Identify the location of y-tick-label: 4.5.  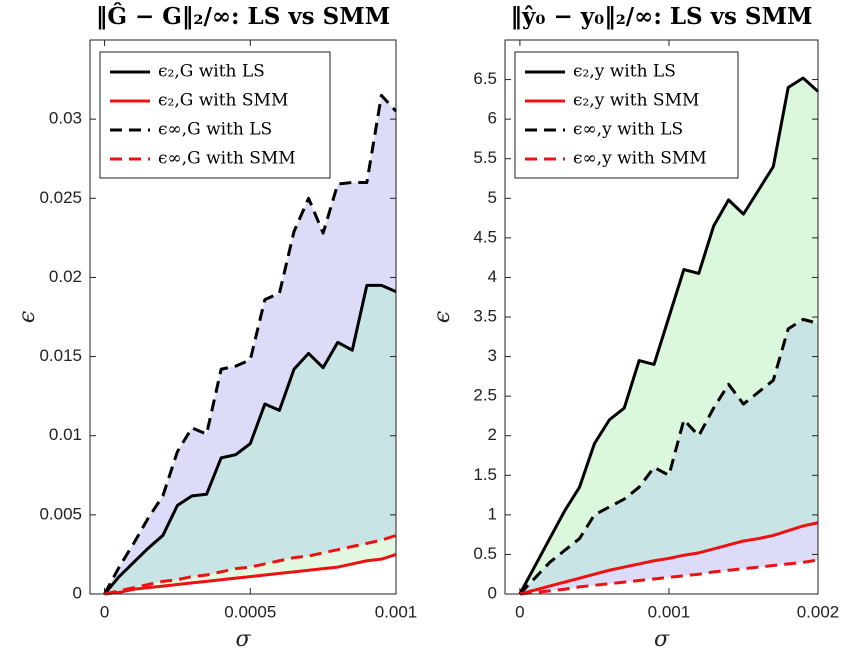
(485, 236).